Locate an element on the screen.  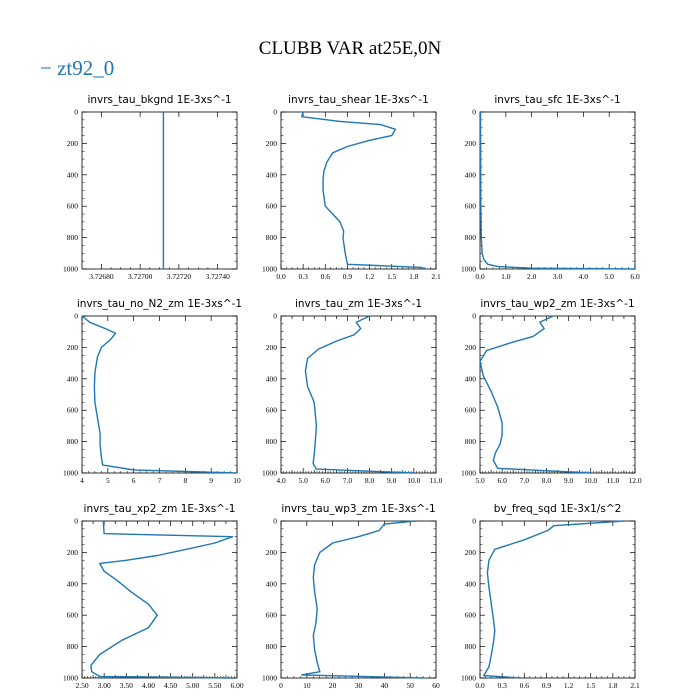
x-tick-label: 50 is located at coordinates (410, 685).